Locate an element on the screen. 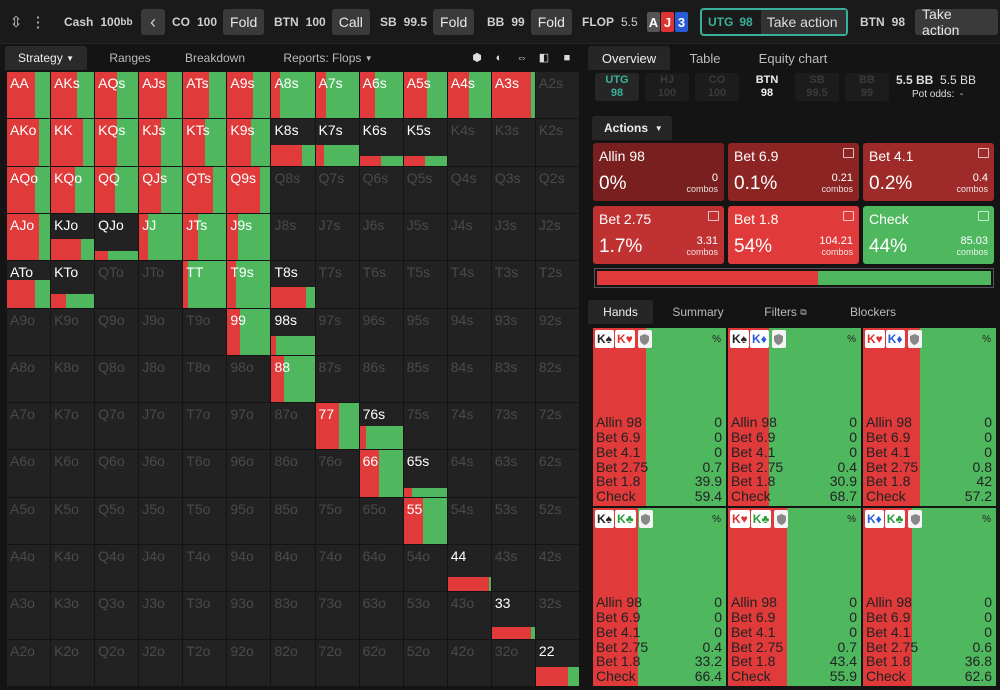 The image size is (1000, 690). hand-cell: 88 is located at coordinates (293, 379).